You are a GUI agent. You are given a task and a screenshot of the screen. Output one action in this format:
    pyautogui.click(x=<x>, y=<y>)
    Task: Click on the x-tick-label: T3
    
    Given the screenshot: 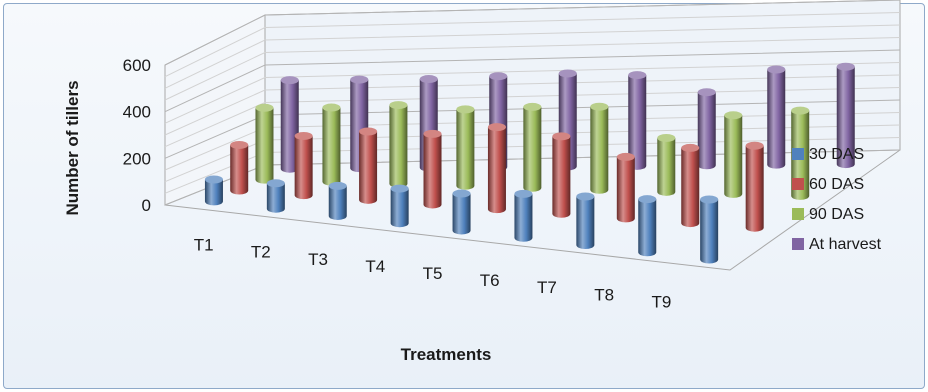 What is the action you would take?
    pyautogui.click(x=318, y=259)
    